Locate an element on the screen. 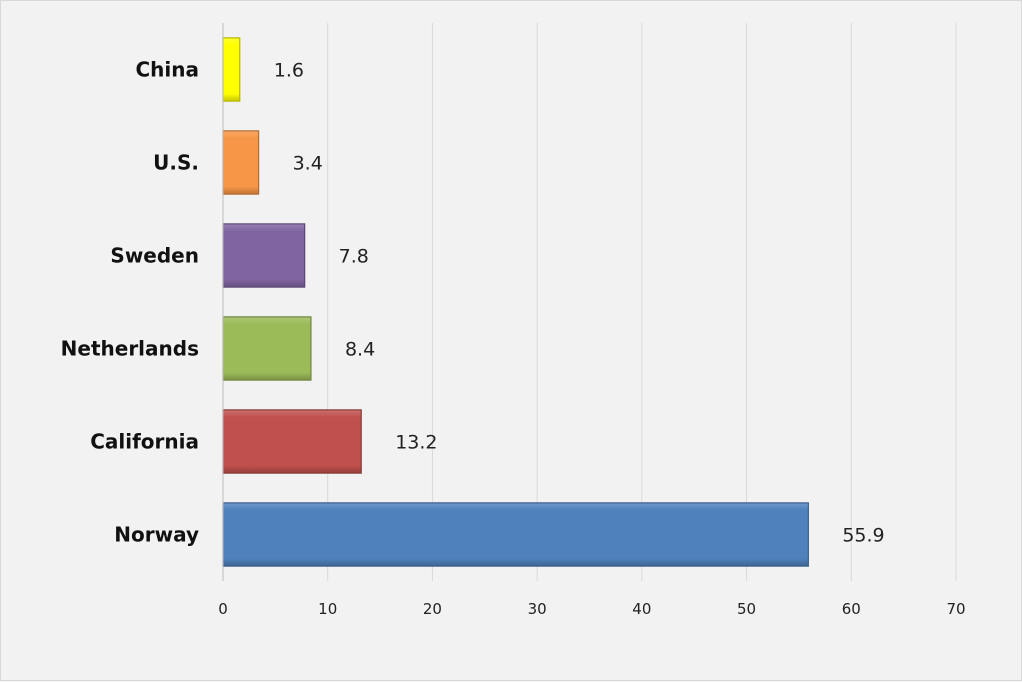  bar-netherlands is located at coordinates (267, 348).